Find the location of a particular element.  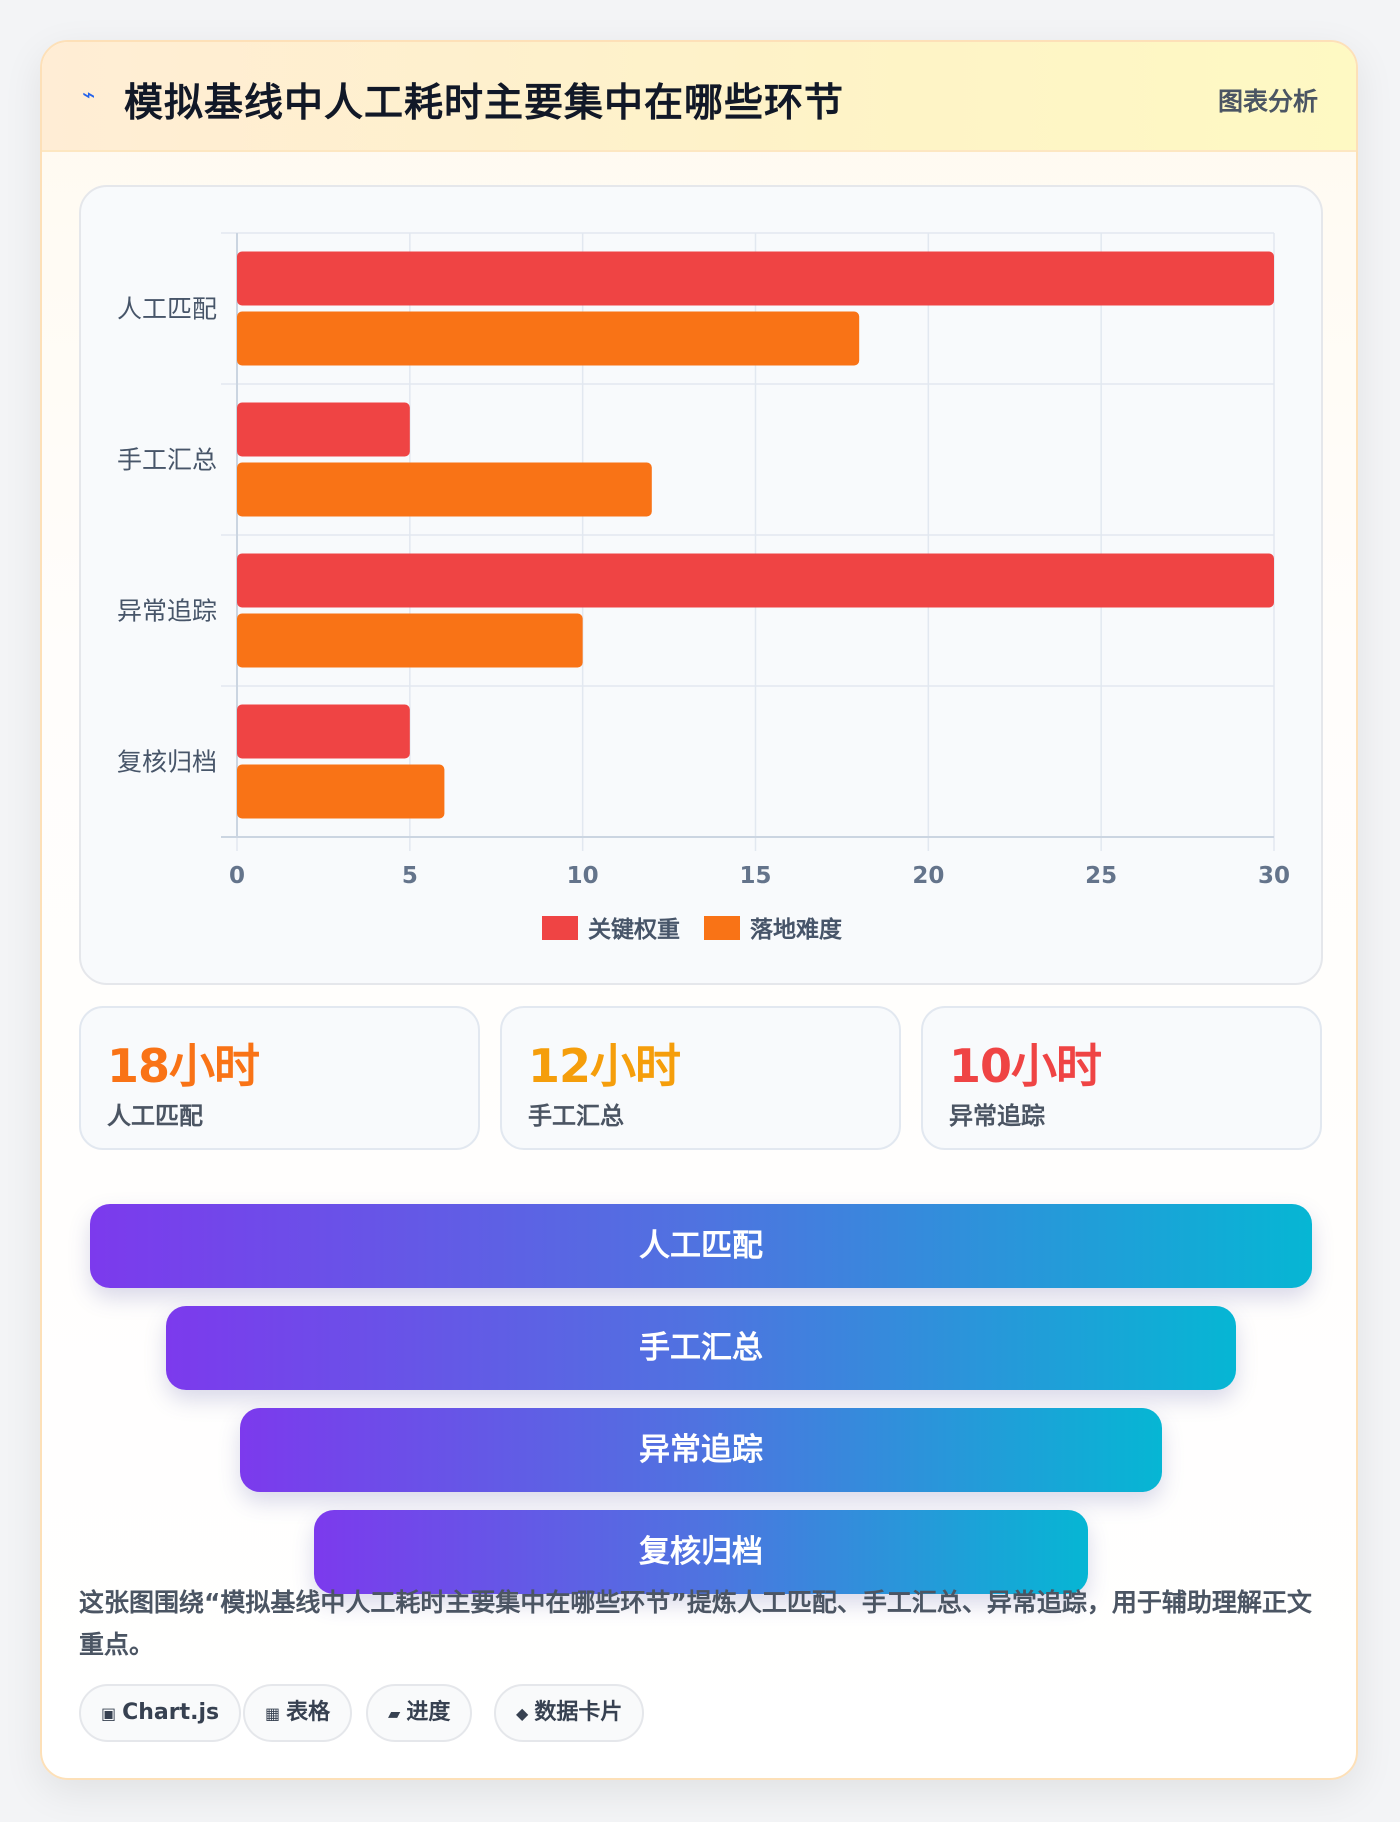

chip-icon: ▣ is located at coordinates (109, 1713).